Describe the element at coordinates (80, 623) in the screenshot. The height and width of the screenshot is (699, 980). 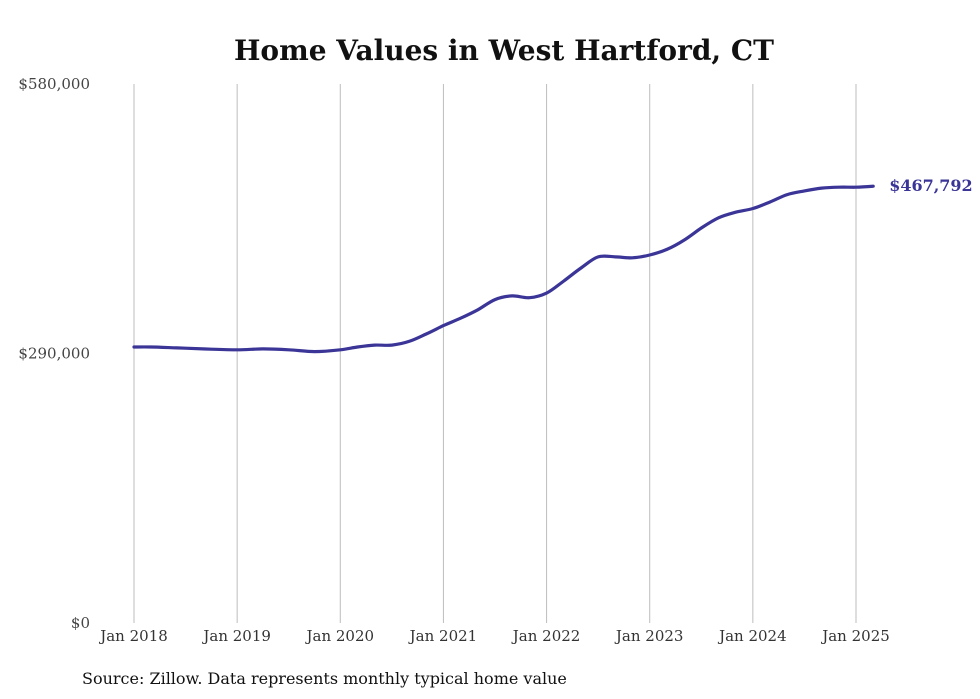
I see `y-tick-label: $0` at that location.